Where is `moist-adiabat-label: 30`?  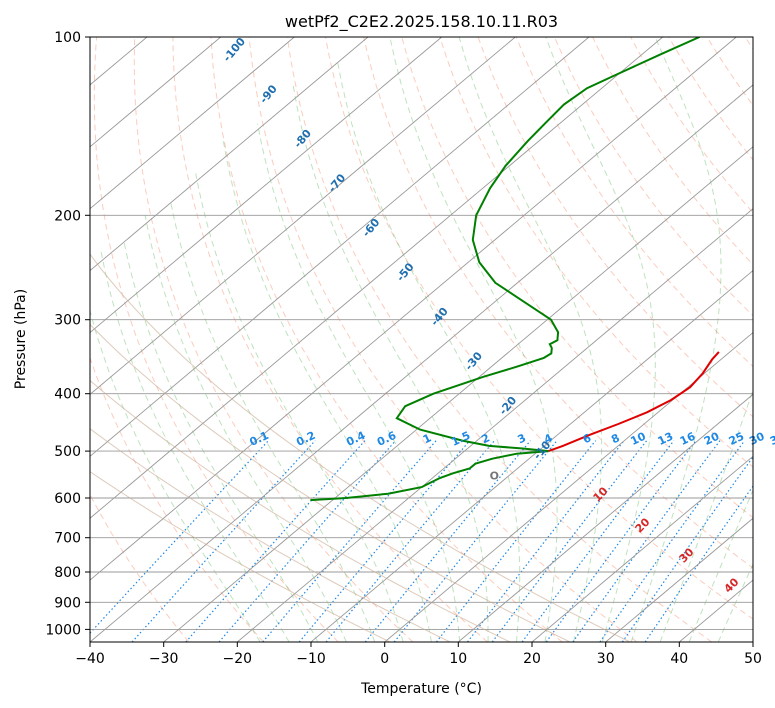 moist-adiabat-label: 30 is located at coordinates (687, 555).